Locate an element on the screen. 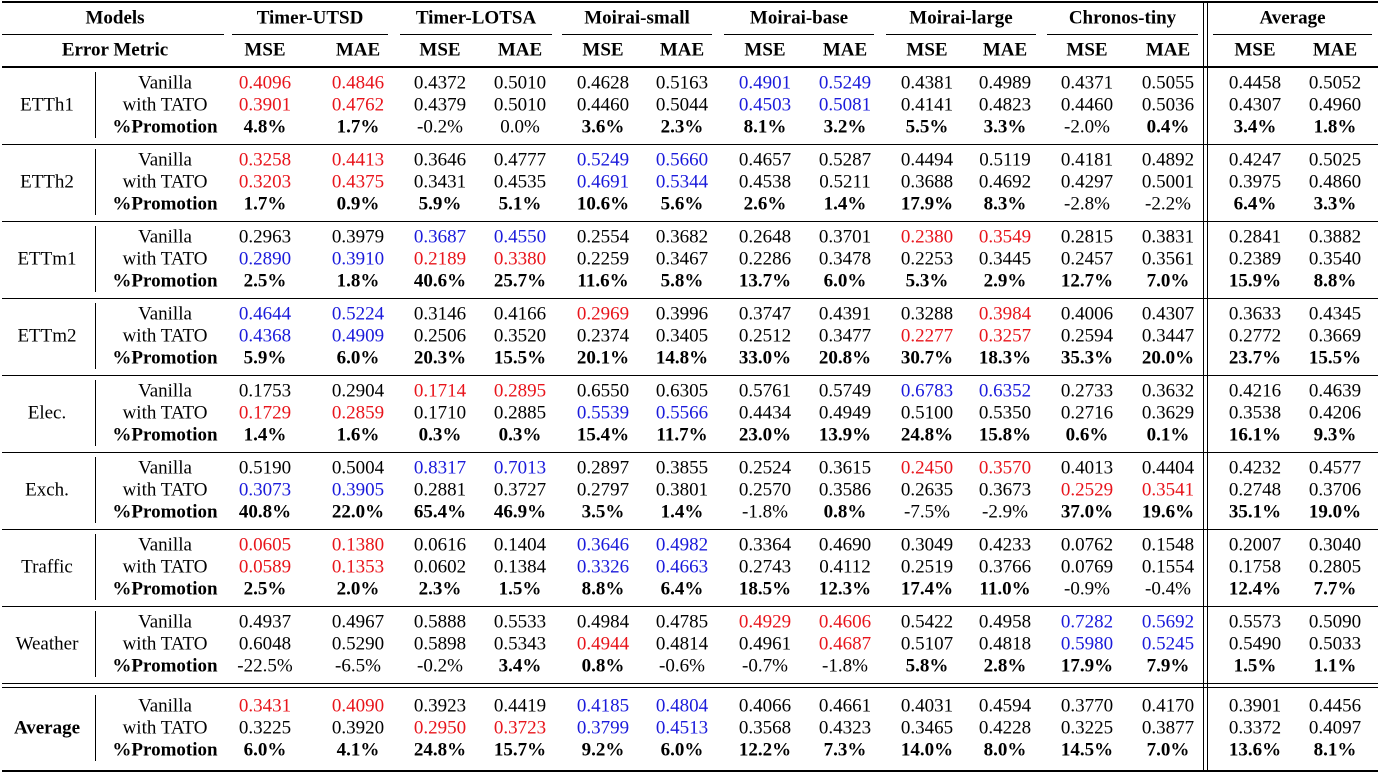 This screenshot has height=774, width=1380. model-name: Average is located at coordinates (1292, 18).